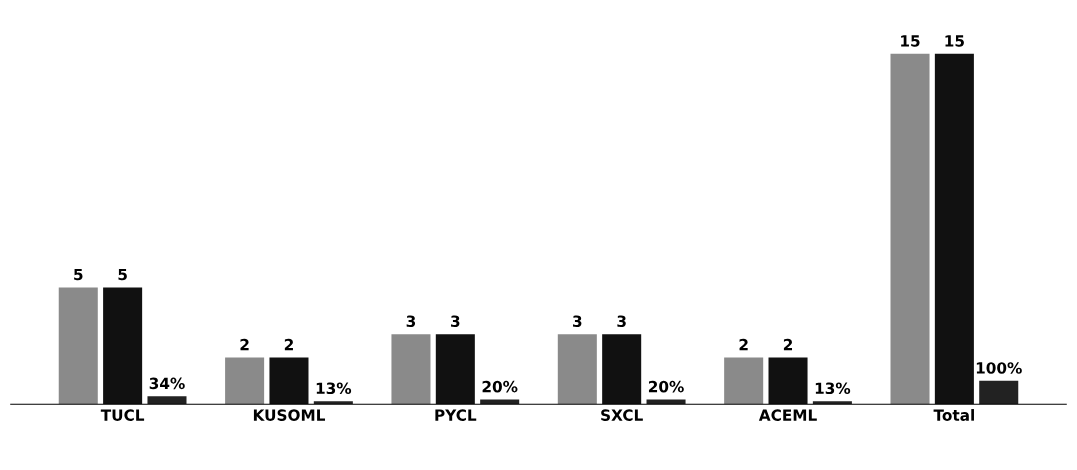  I want to click on x-tick-label: SXCL, so click(622, 415).